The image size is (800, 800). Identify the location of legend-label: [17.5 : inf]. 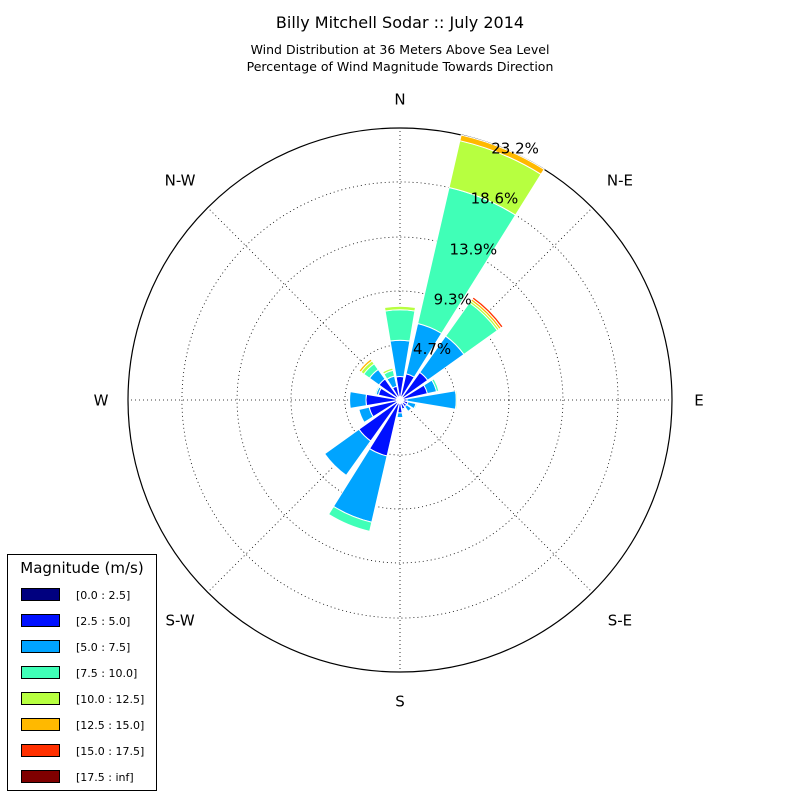
(105, 777).